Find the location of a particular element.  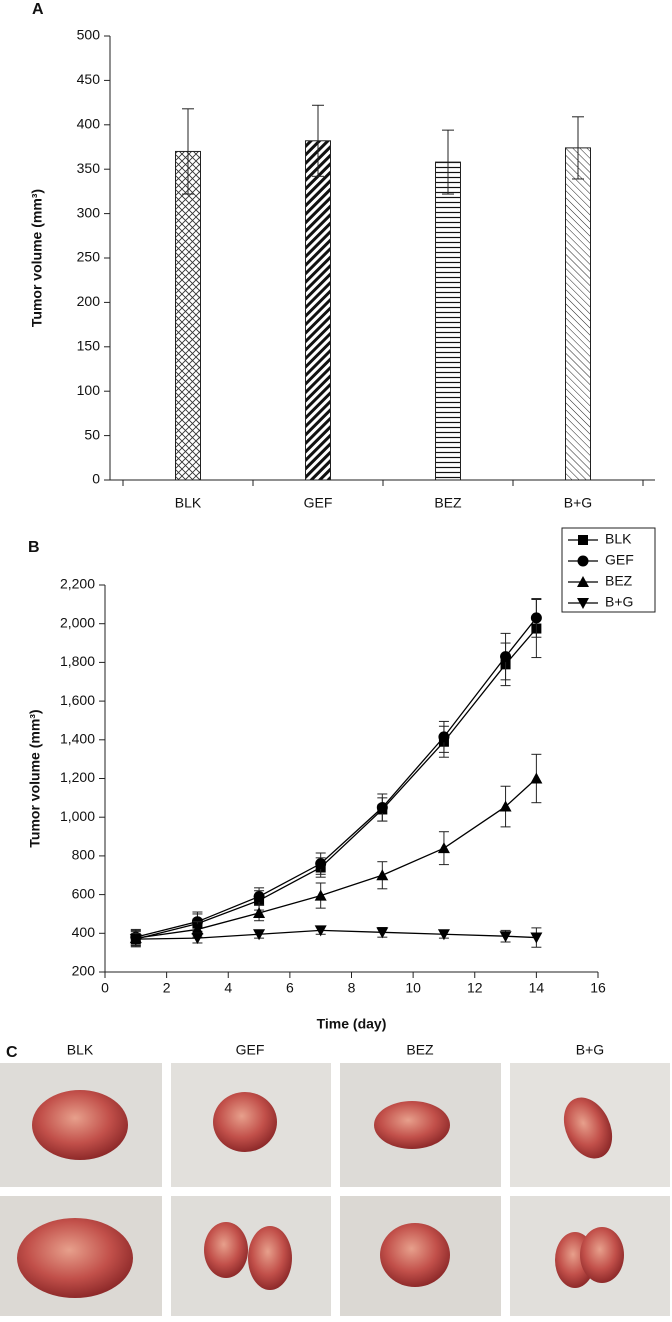

y-tick-label: 1,600 is located at coordinates (77, 700).